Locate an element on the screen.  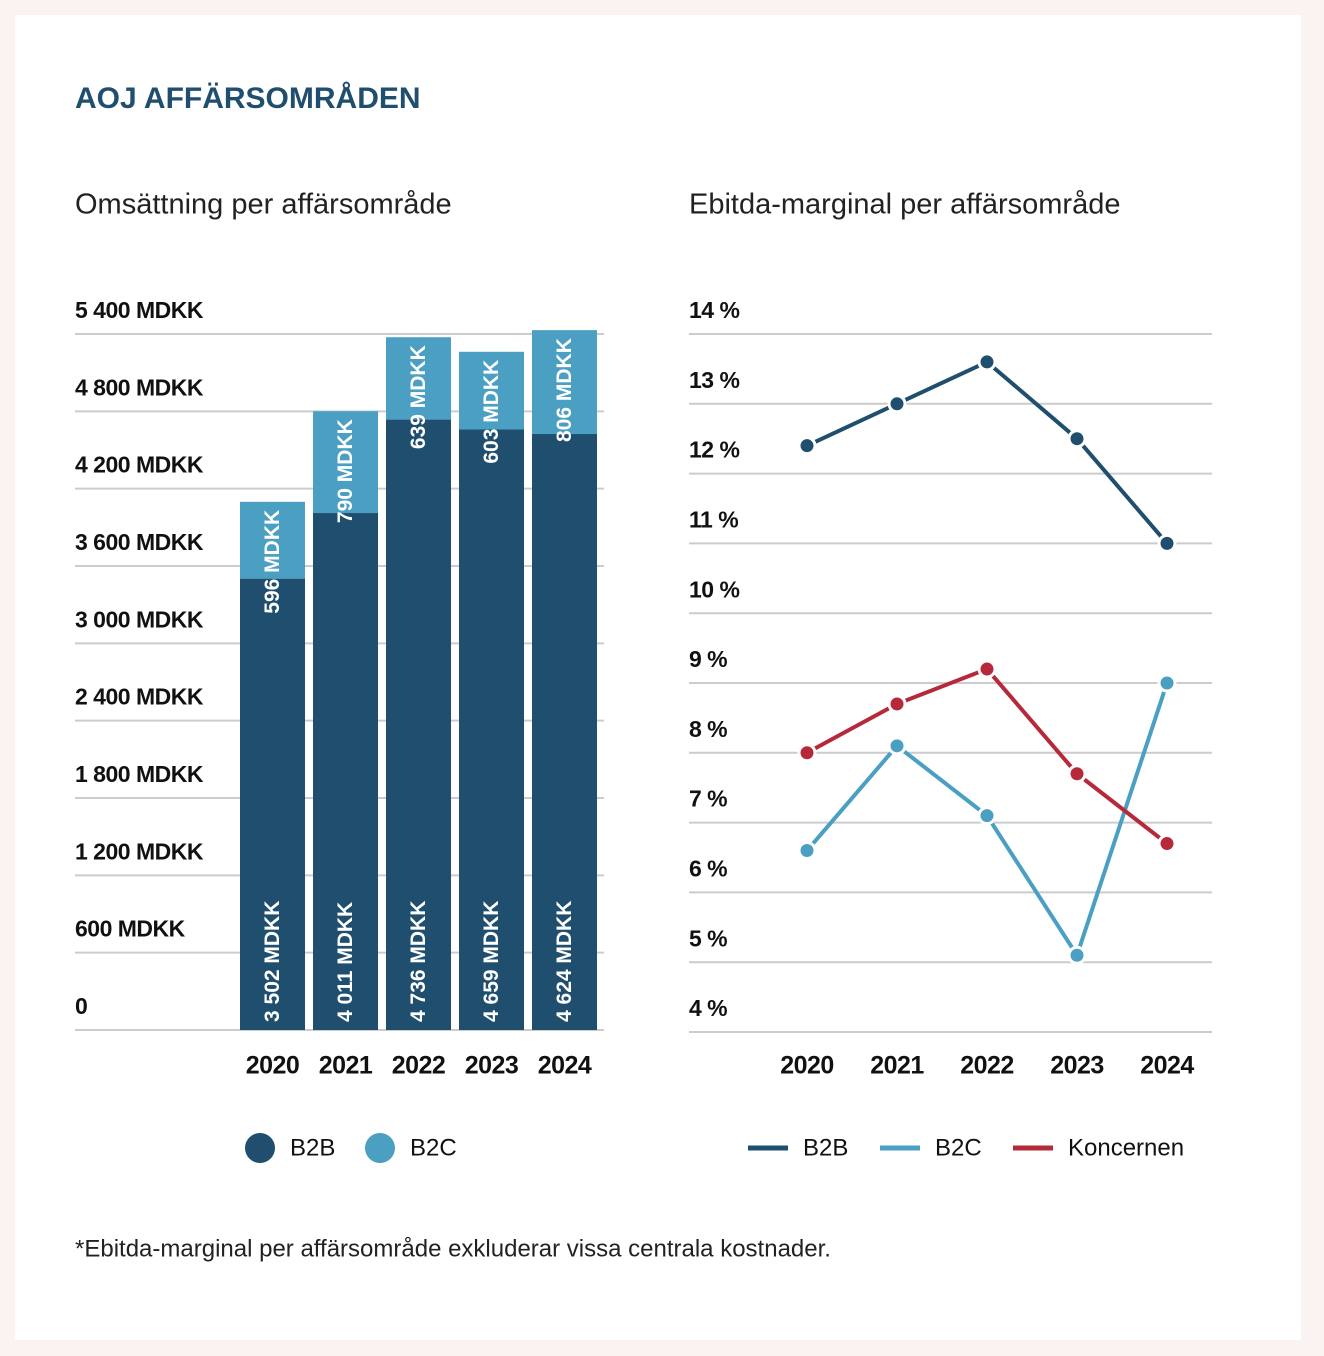
y-tick-label: 4 200 MDKK is located at coordinates (139, 465).